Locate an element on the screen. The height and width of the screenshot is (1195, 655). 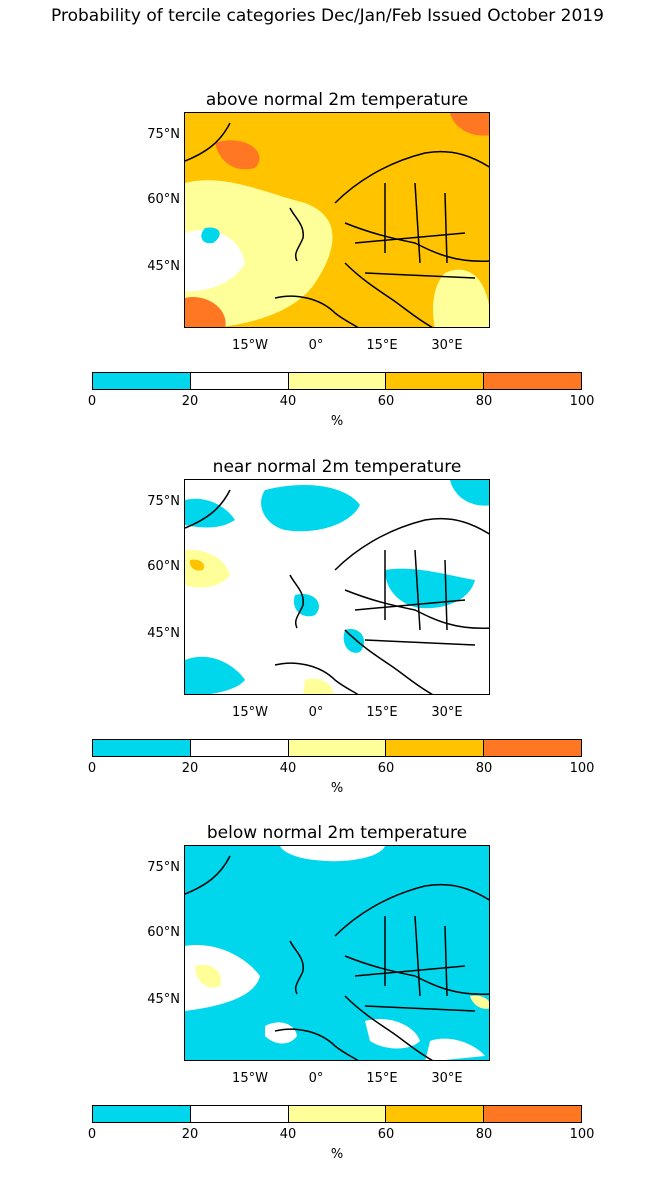
panel-title: below normal 2m temperature is located at coordinates (337, 833).